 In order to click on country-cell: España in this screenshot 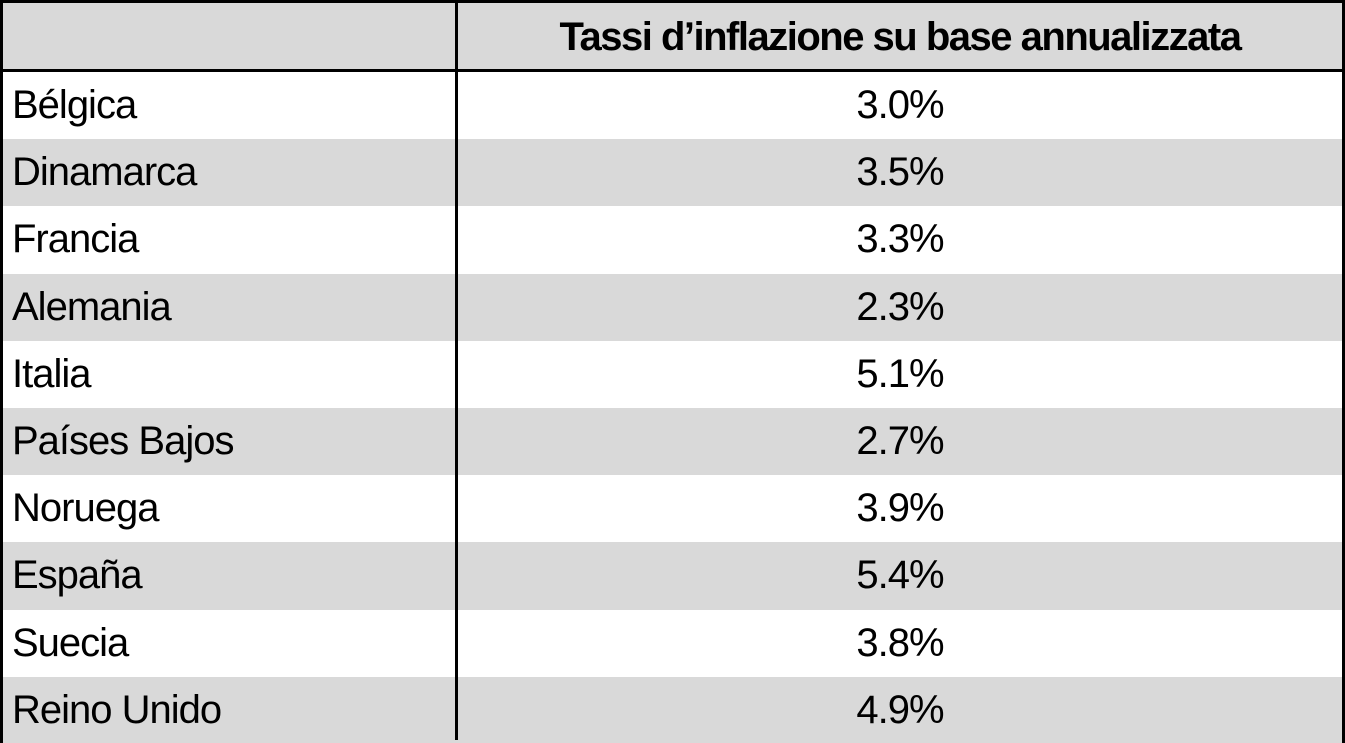, I will do `click(77, 575)`.